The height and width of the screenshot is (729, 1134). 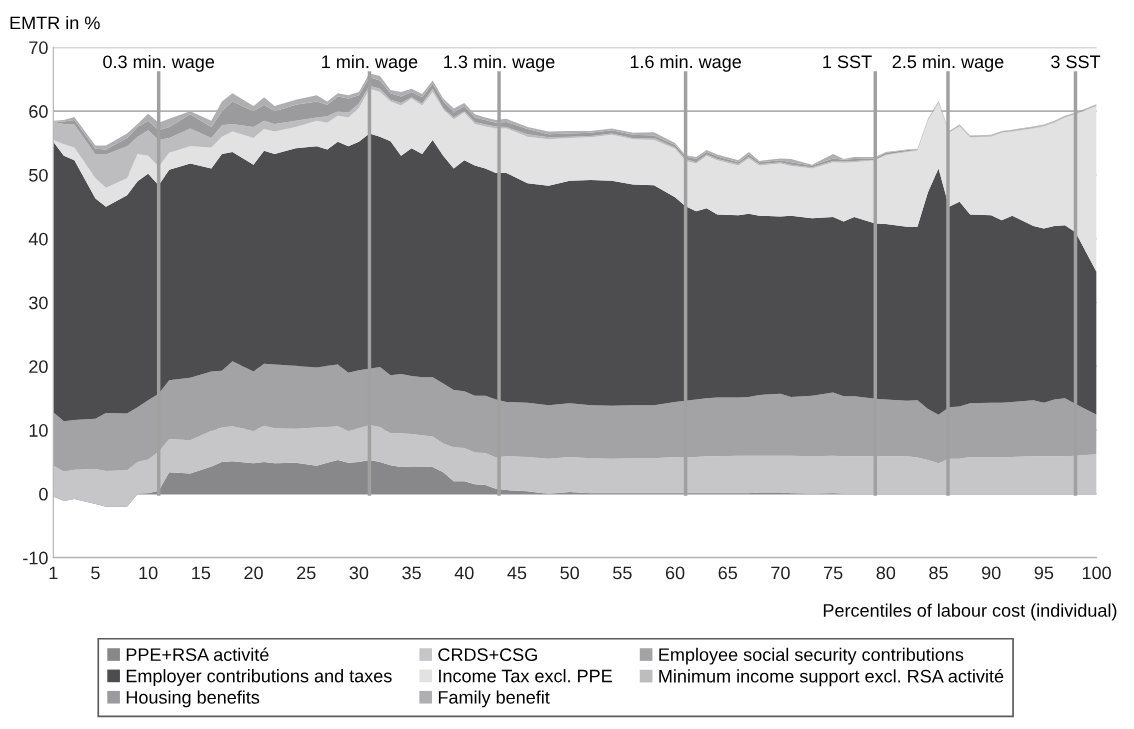 I want to click on y-tick-label: 10, so click(x=38, y=430).